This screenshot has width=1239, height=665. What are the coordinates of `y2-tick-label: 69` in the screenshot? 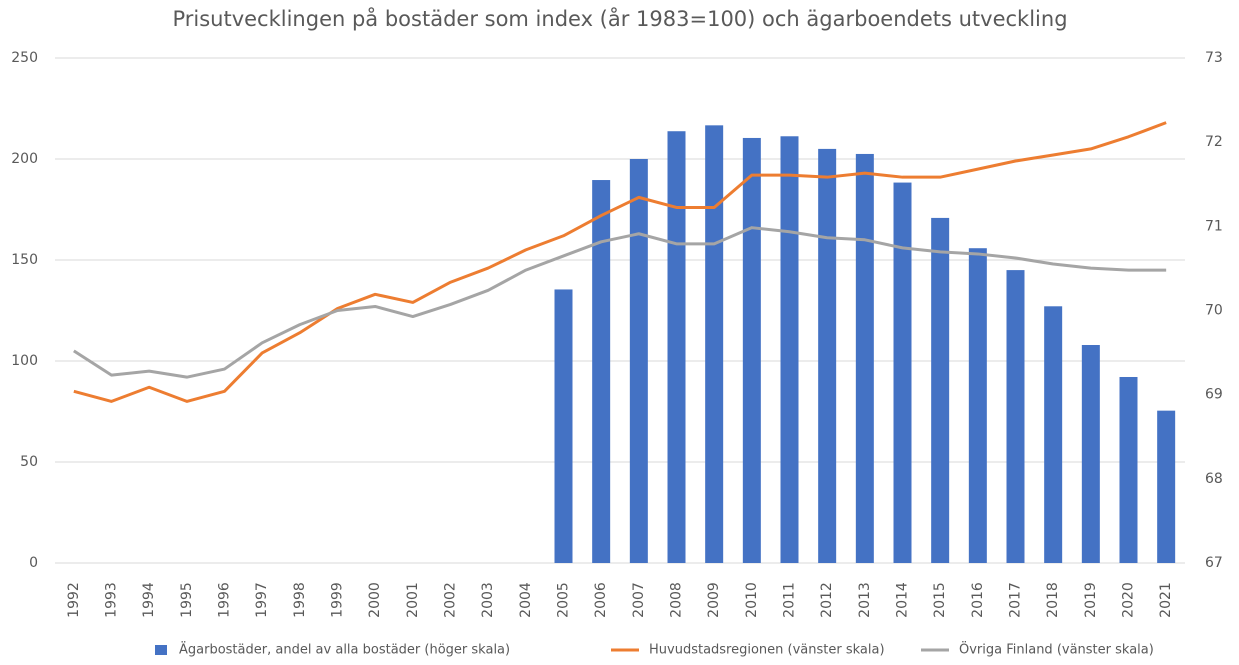 It's located at (1214, 395).